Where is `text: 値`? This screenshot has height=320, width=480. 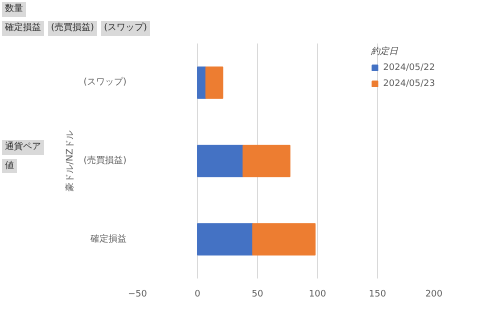 text: 値 is located at coordinates (9, 166).